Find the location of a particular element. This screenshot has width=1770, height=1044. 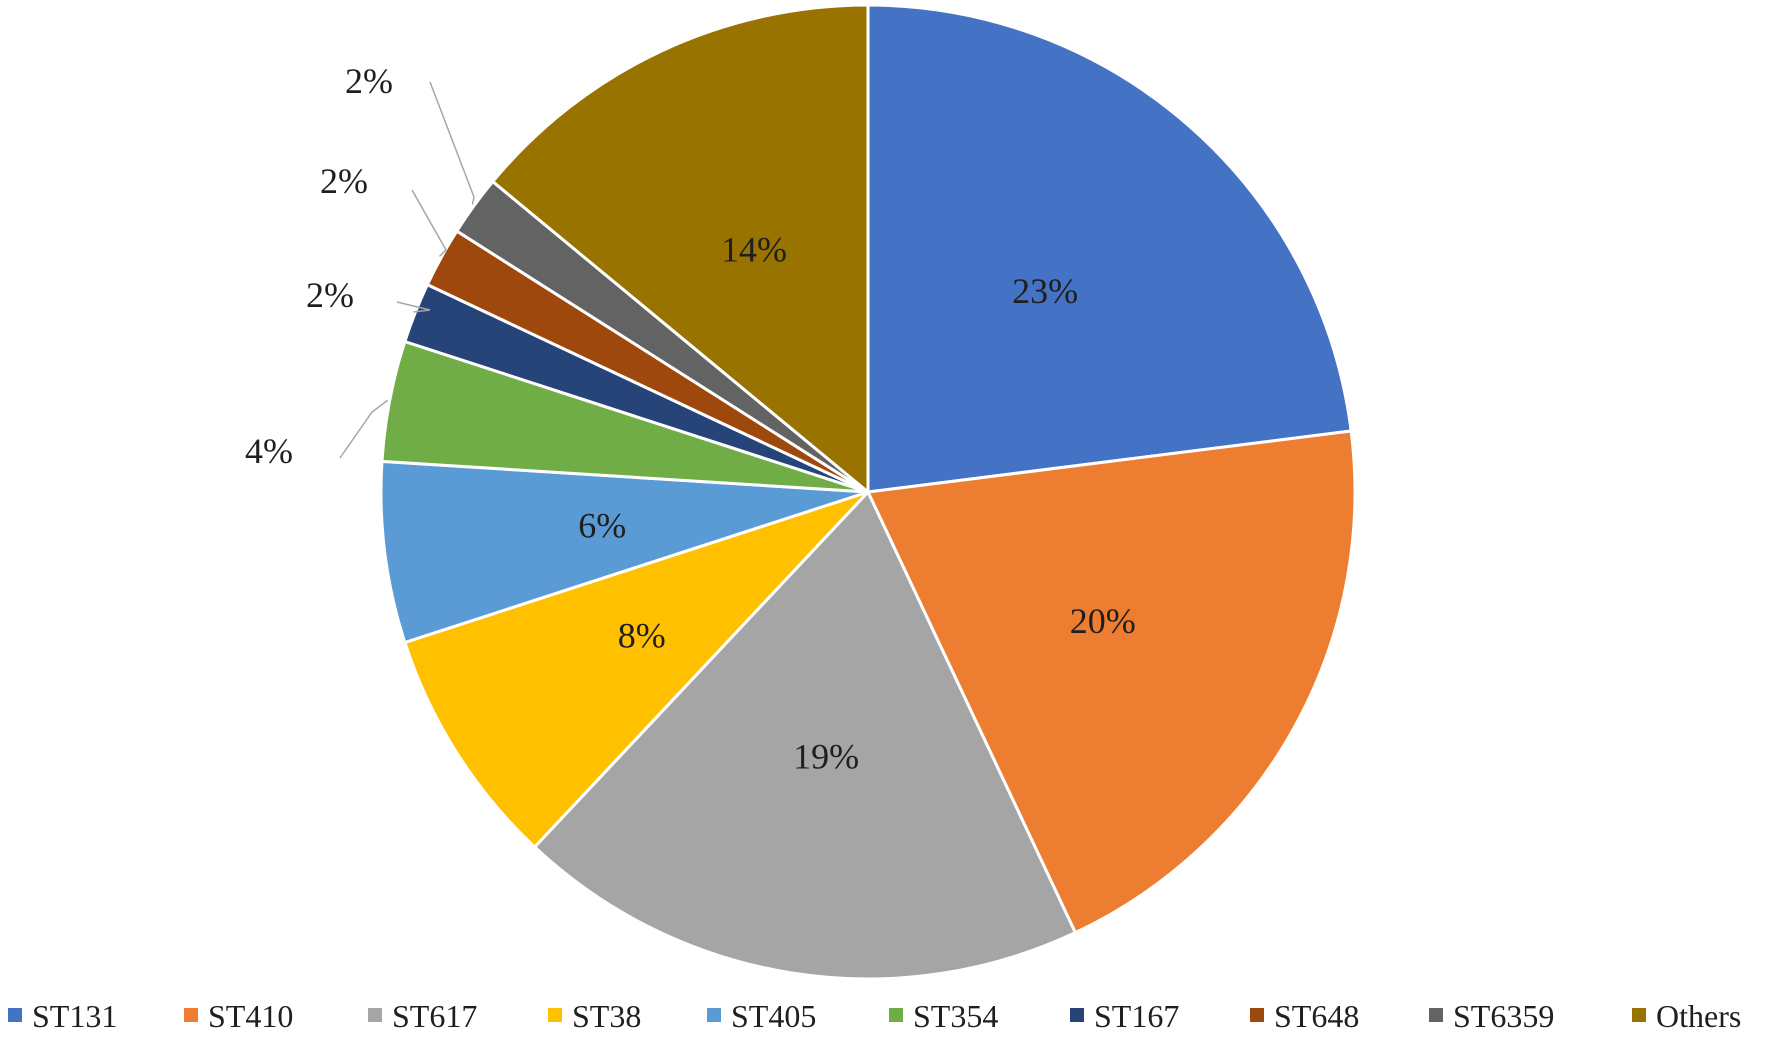

leader-line-st167 is located at coordinates (413, 307).